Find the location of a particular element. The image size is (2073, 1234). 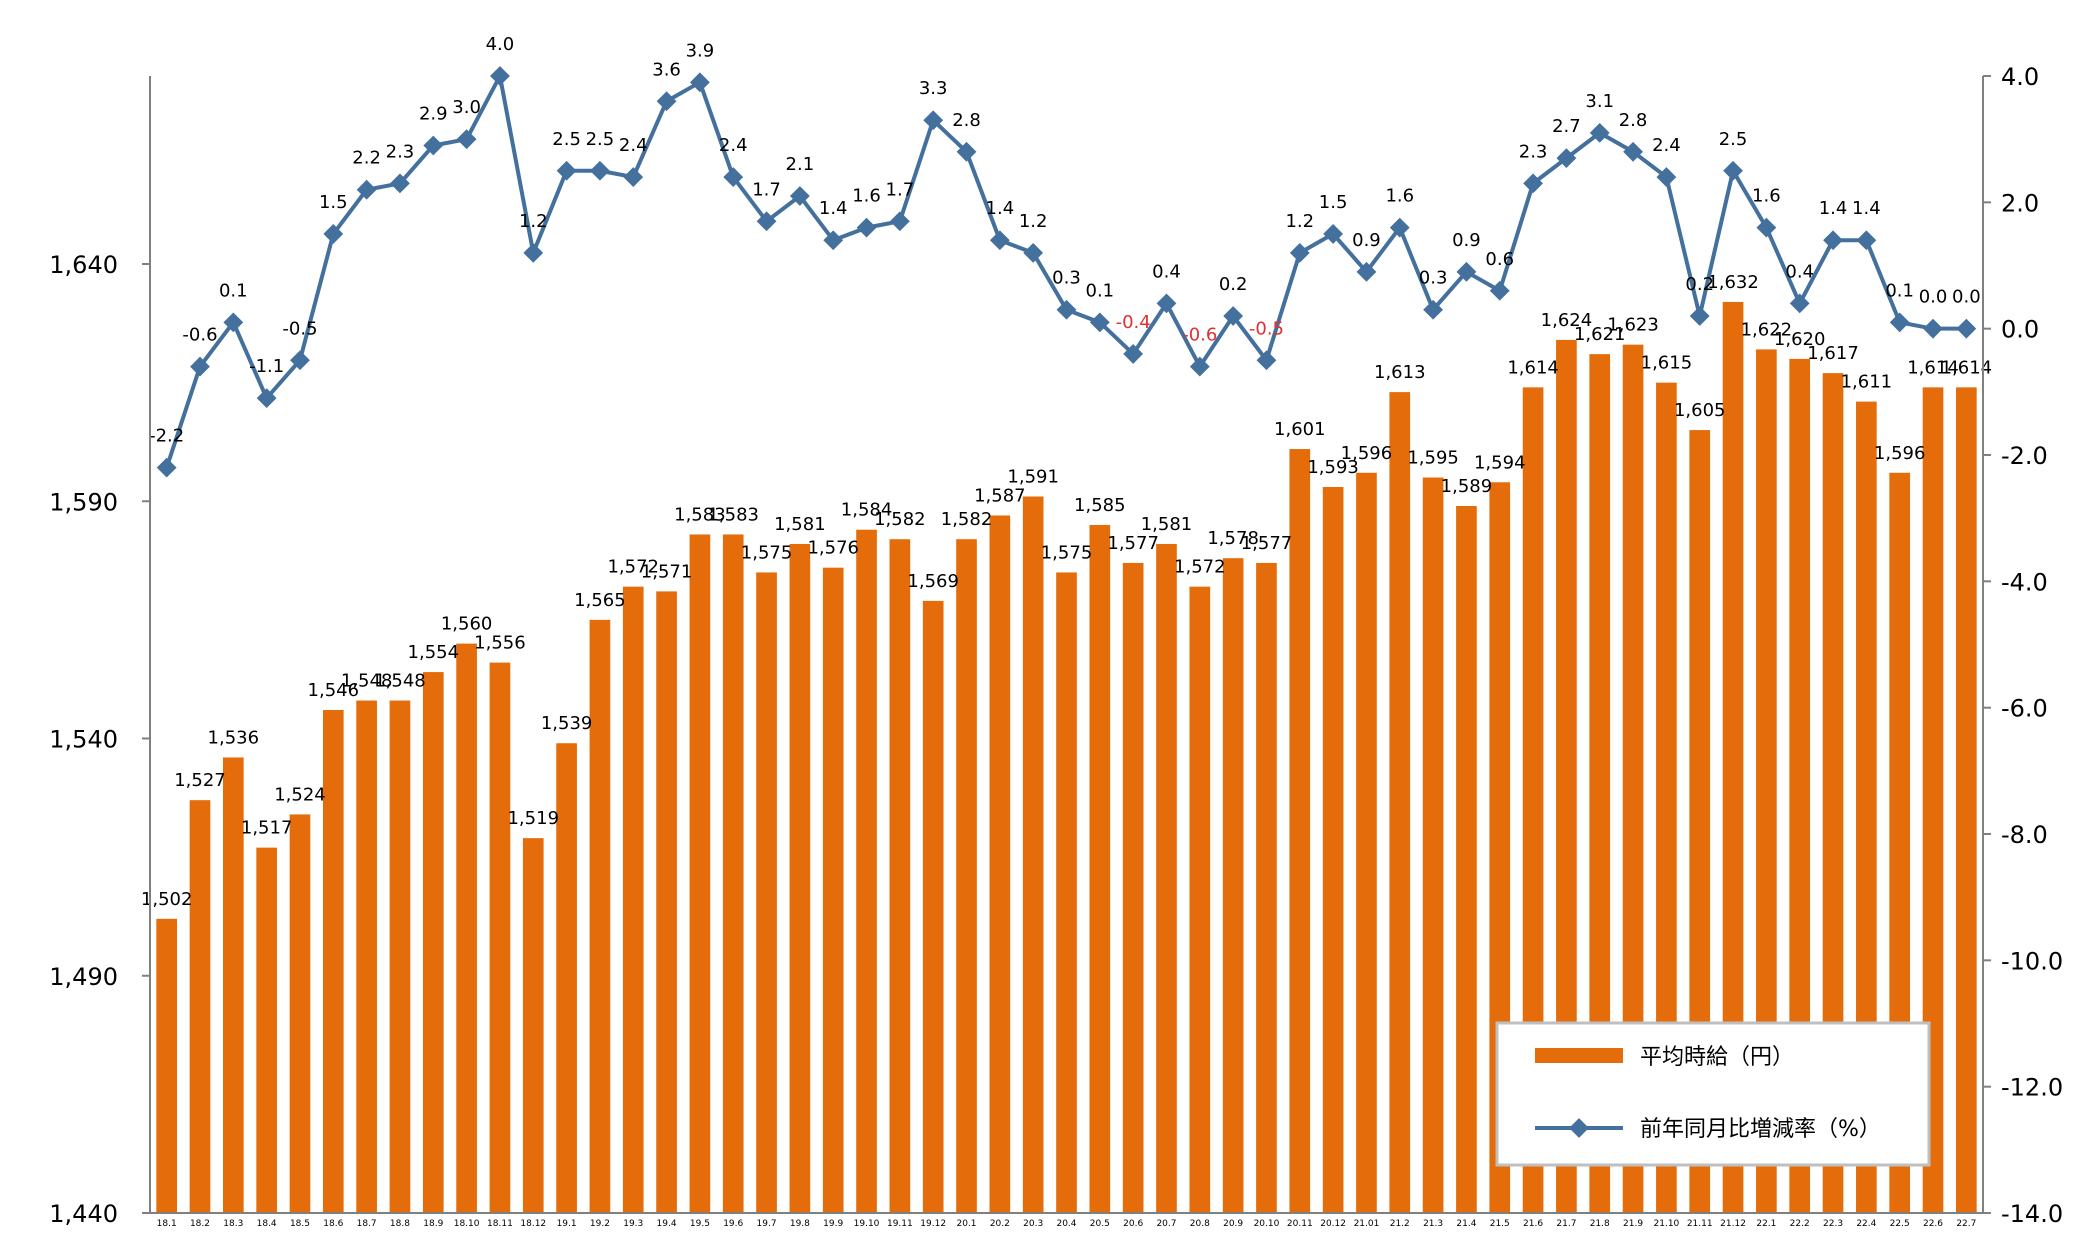

x-tick-label: 18.8 is located at coordinates (400, 1224).